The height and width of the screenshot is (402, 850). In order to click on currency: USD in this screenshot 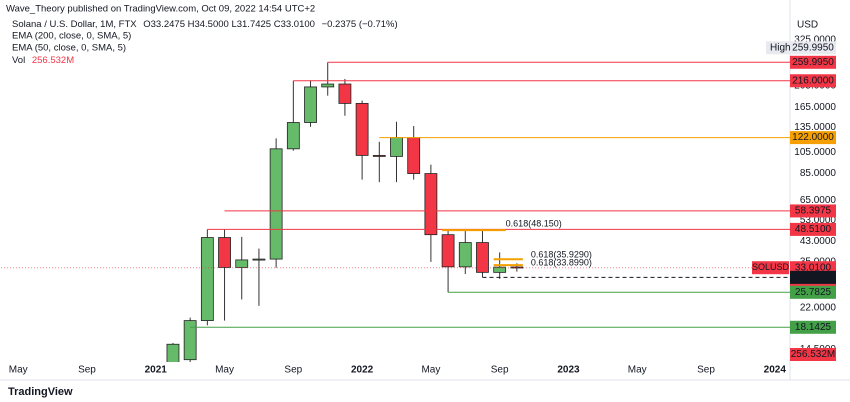, I will do `click(807, 25)`.